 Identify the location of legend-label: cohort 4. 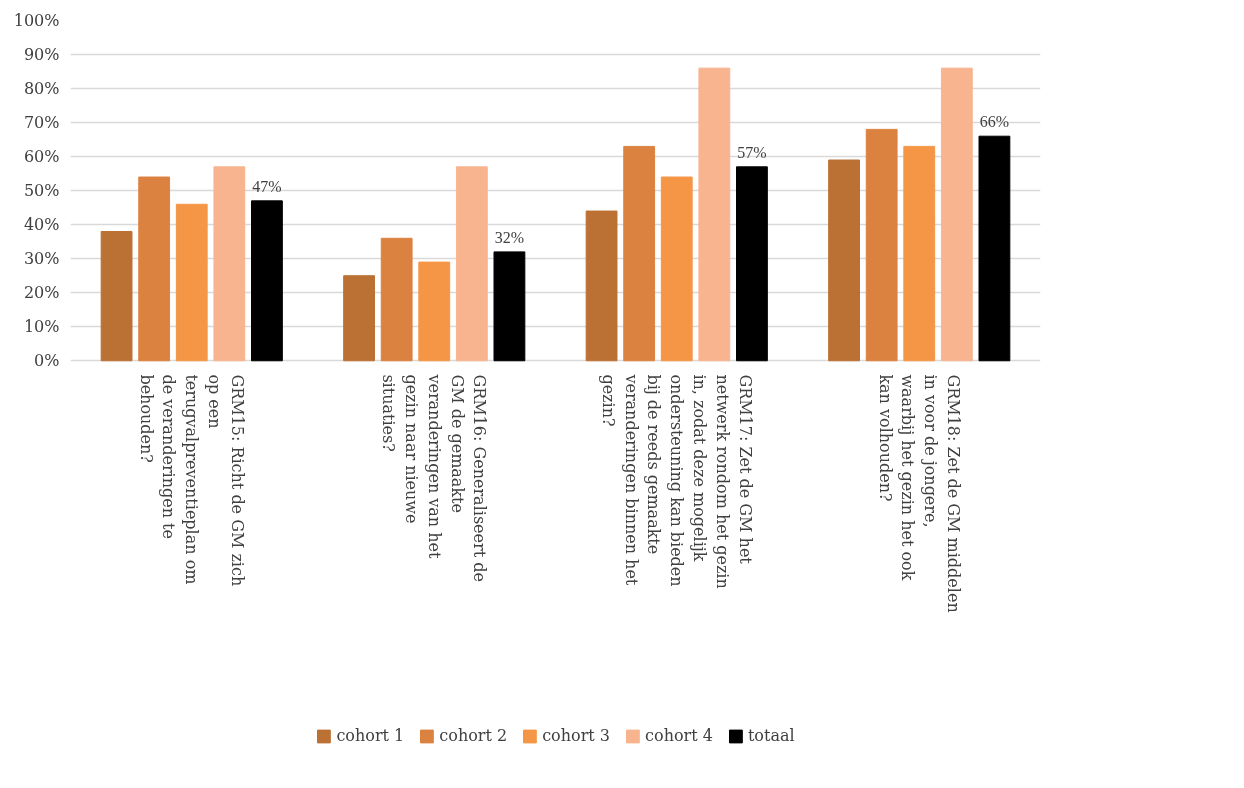
(679, 735).